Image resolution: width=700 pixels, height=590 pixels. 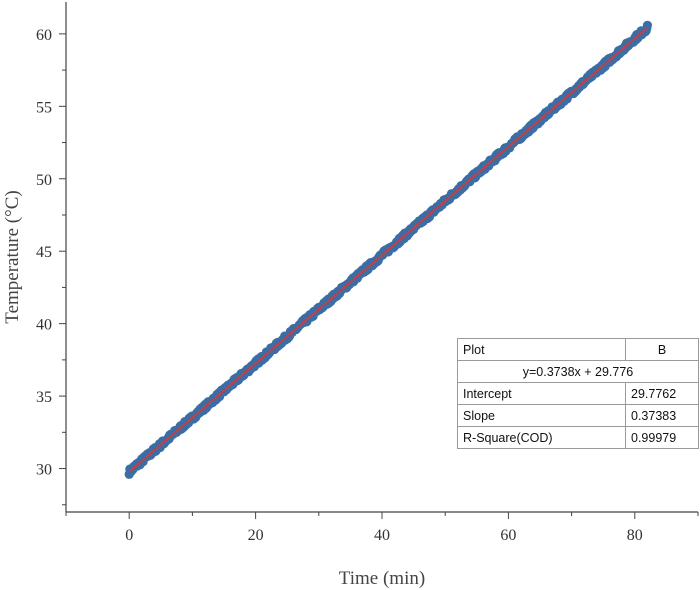 I want to click on stats-row-intercept: Intercept 29.7762, so click(x=578, y=393).